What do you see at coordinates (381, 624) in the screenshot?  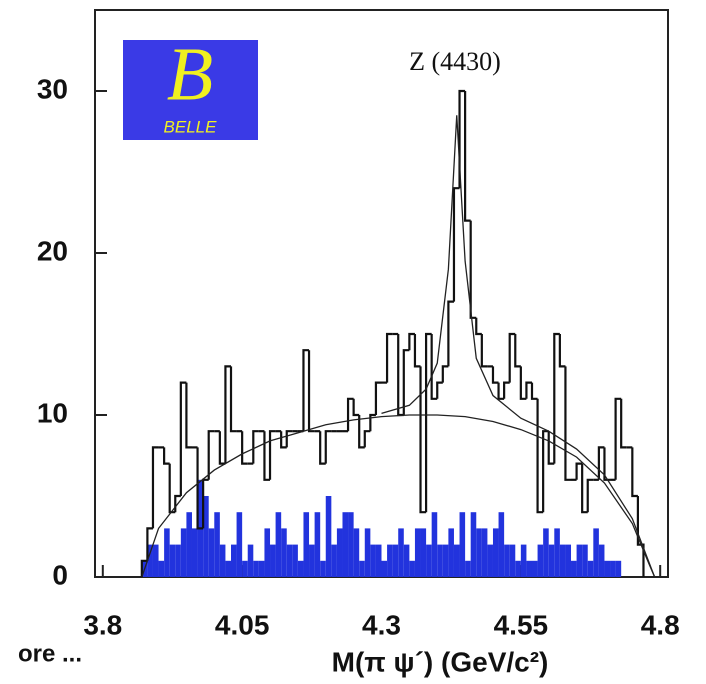 I see `x-tick-label: 4.3` at bounding box center [381, 624].